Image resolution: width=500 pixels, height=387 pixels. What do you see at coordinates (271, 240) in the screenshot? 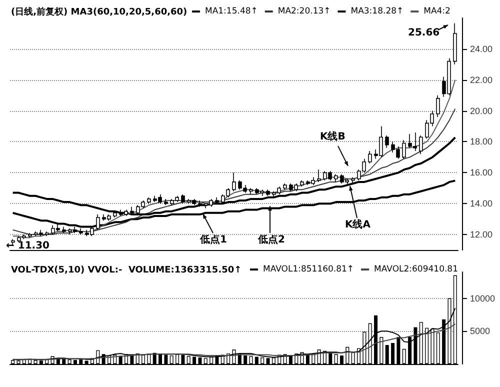
I see `annotation: 低点2` at bounding box center [271, 240].